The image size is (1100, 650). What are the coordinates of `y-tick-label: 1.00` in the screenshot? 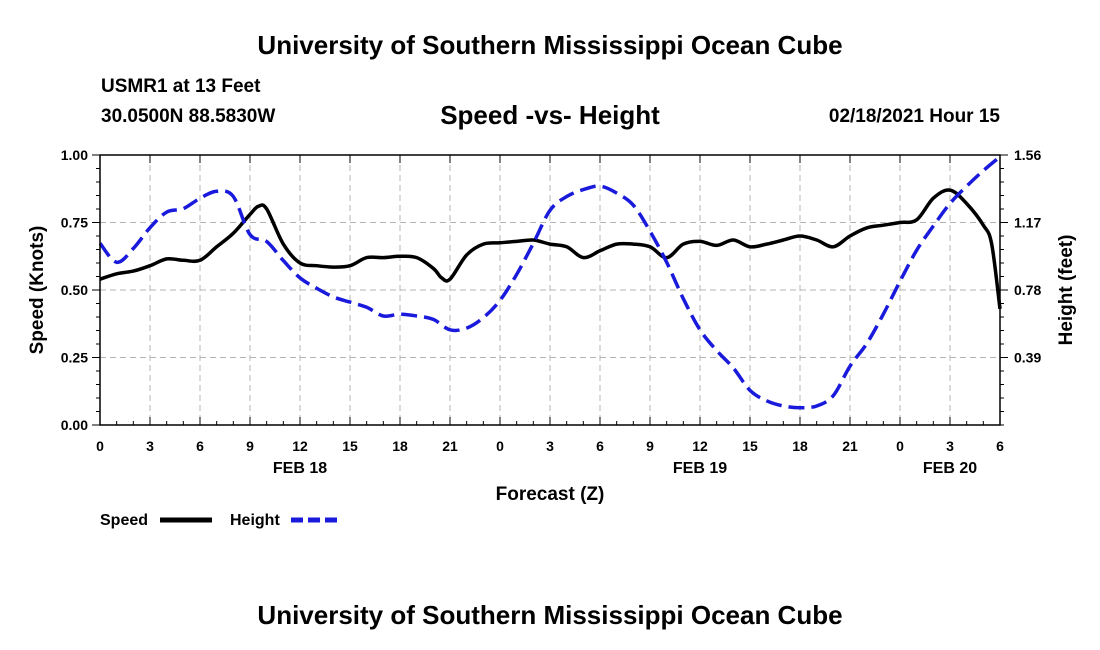 It's located at (74, 155).